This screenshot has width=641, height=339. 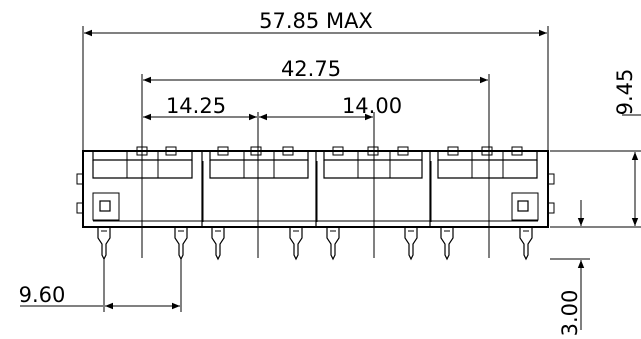 I want to click on dim-height: 9.45, so click(x=625, y=92).